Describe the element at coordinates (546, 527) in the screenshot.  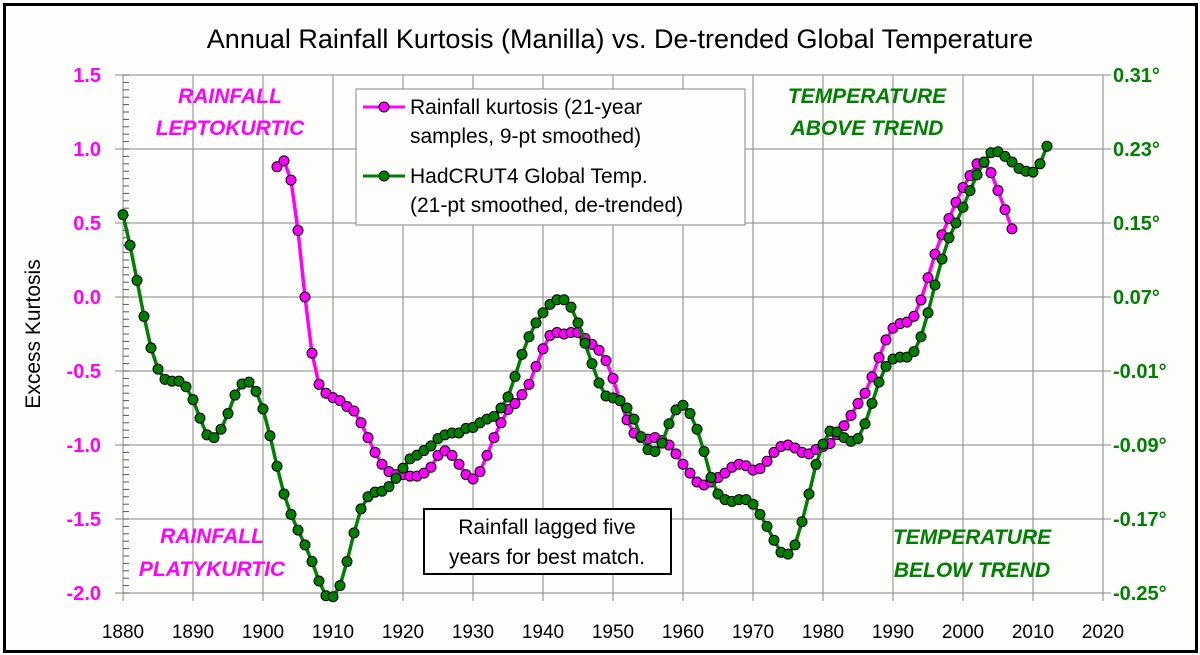
I see `note-line-1: Rainfall lagged five` at that location.